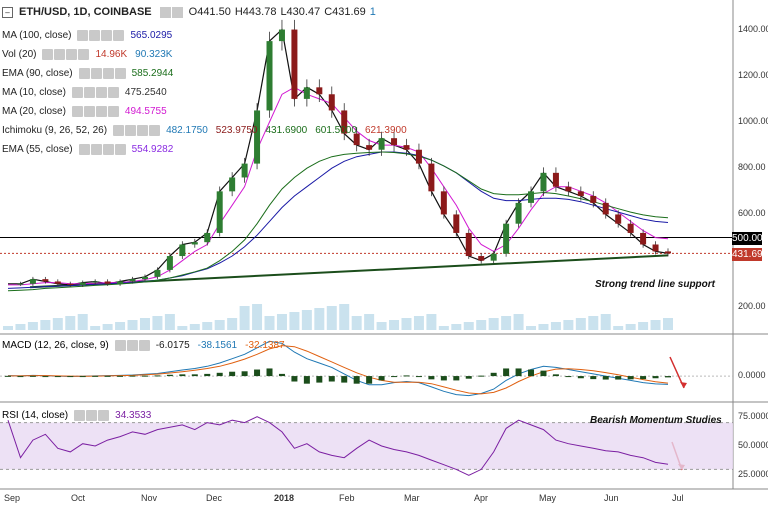 Image resolution: width=768 pixels, height=512 pixels. What do you see at coordinates (151, 35) in the screenshot?
I see `indicator-value: 565.0295` at bounding box center [151, 35].